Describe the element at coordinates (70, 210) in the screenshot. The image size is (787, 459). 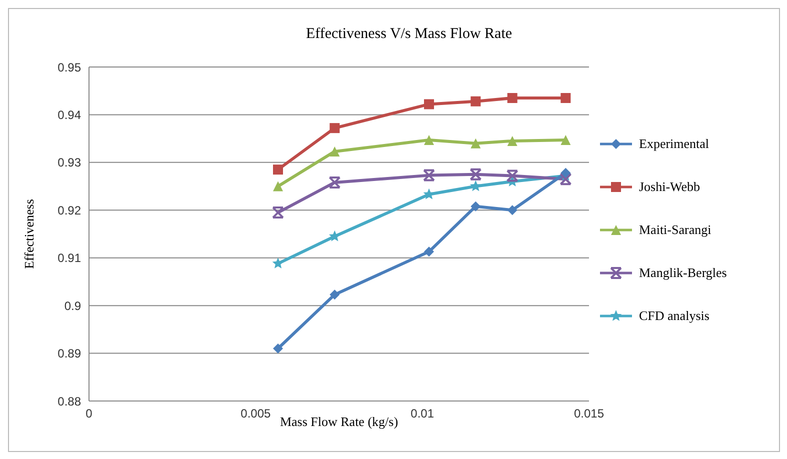
I see `y-tick-label: 0.92` at that location.